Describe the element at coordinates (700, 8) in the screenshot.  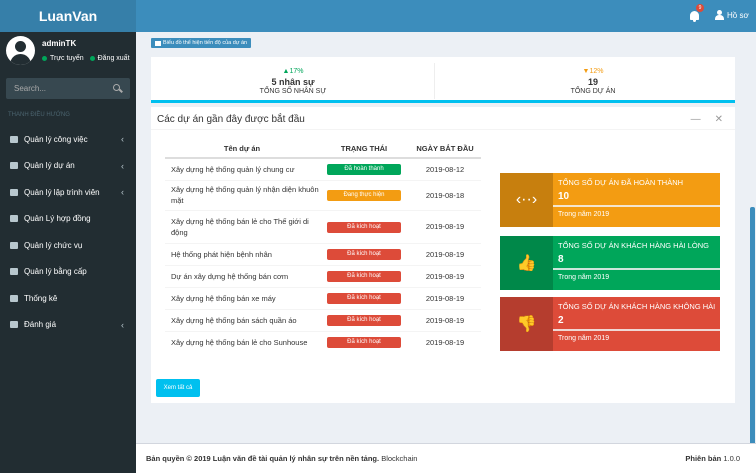
I see `notification-badge: 9` at that location.